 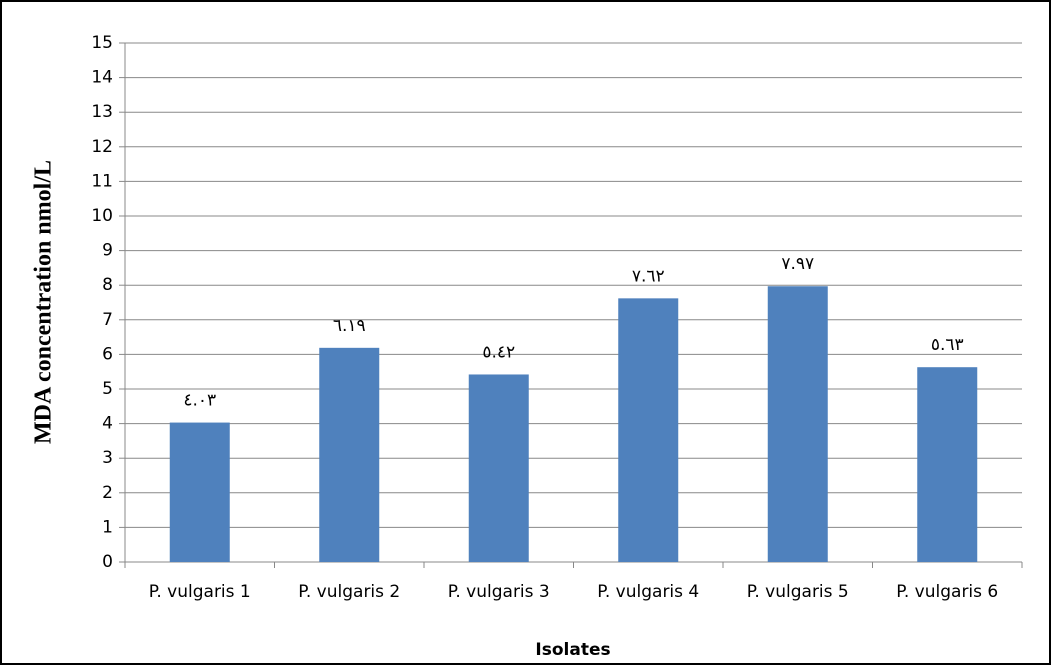 What do you see at coordinates (107, 251) in the screenshot?
I see `y-tick-label: 9` at bounding box center [107, 251].